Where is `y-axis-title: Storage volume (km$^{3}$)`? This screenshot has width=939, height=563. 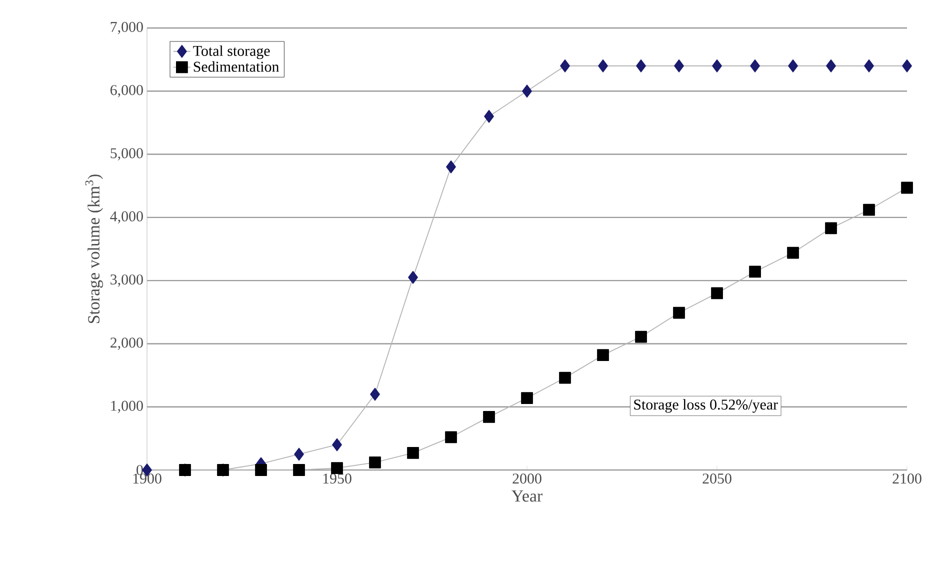 y-axis-title: Storage volume (km$^{3}$) is located at coordinates (94, 249).